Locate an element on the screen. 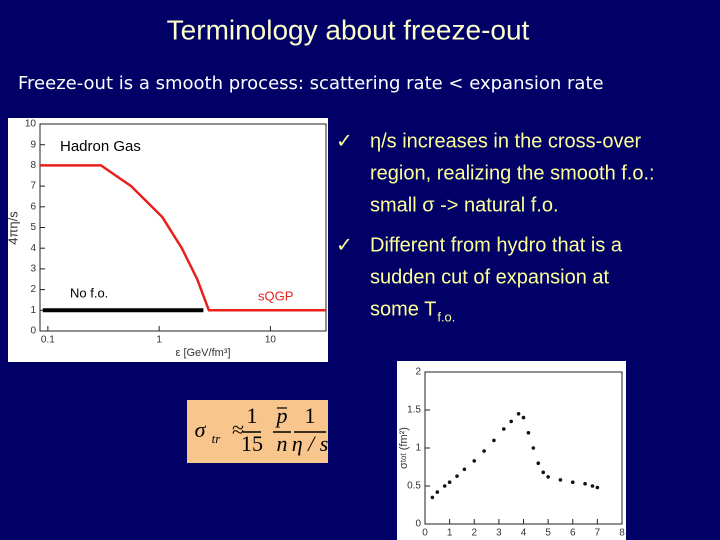 This screenshot has width=720, height=540. x-tick-label: 8 is located at coordinates (622, 533).